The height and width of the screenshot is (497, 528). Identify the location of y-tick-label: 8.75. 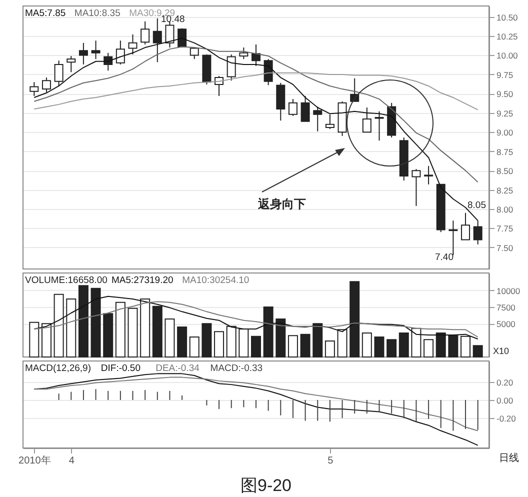
(505, 151).